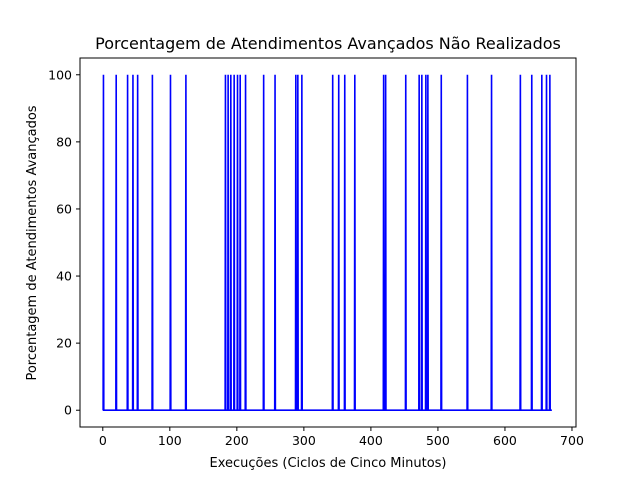  Describe the element at coordinates (327, 463) in the screenshot. I see `x-axis-label: Execuções (Ciclos de Cinco Minutos)` at that location.